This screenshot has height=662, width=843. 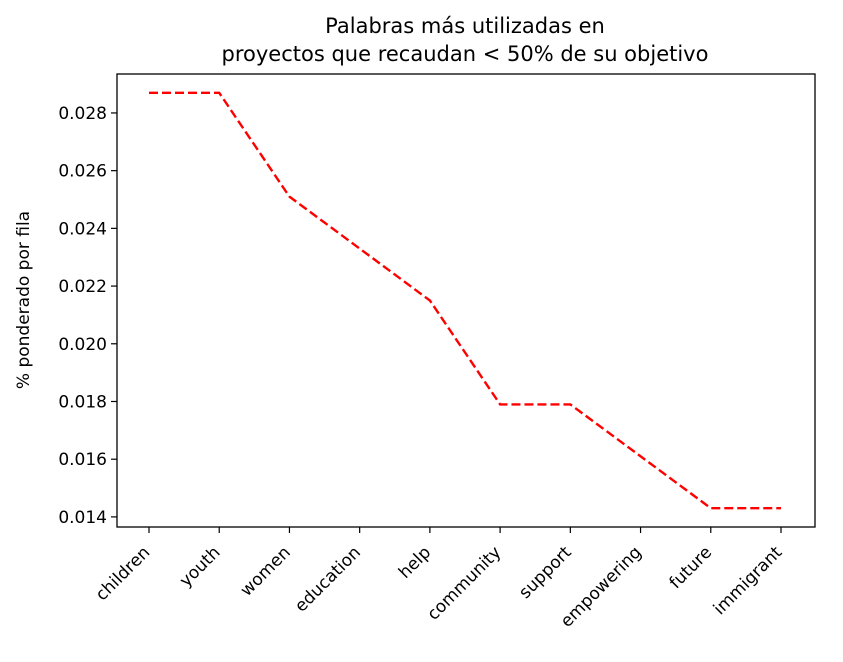 I want to click on y-axis-ticks: 0.014 0.016 0.018 0.020 0.022 0.024 0.026 0.028, so click(x=87, y=316).